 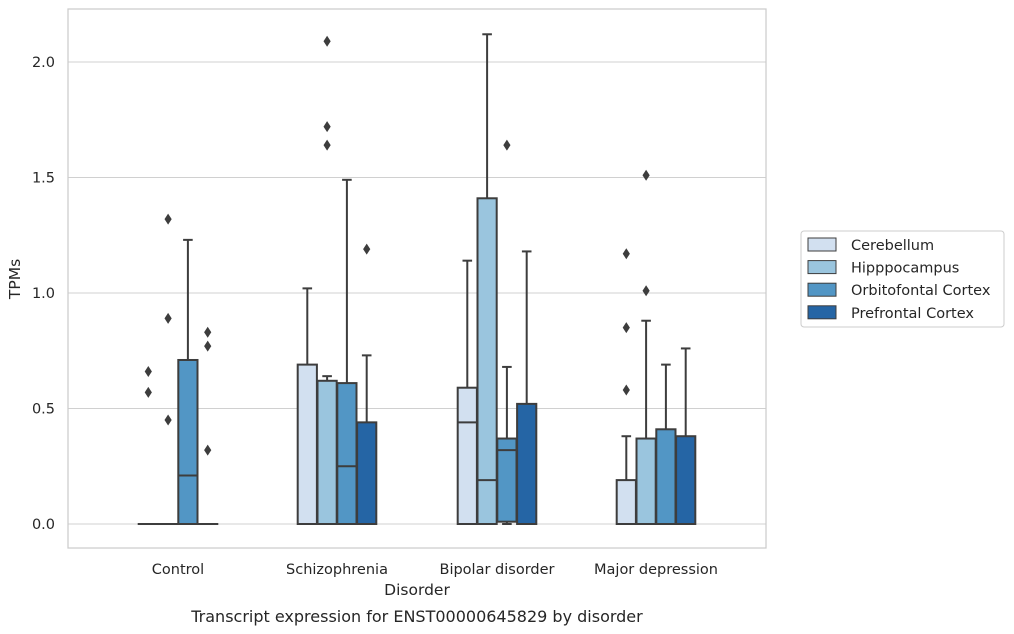 I want to click on x-axis-title: Disorder, so click(x=417, y=590).